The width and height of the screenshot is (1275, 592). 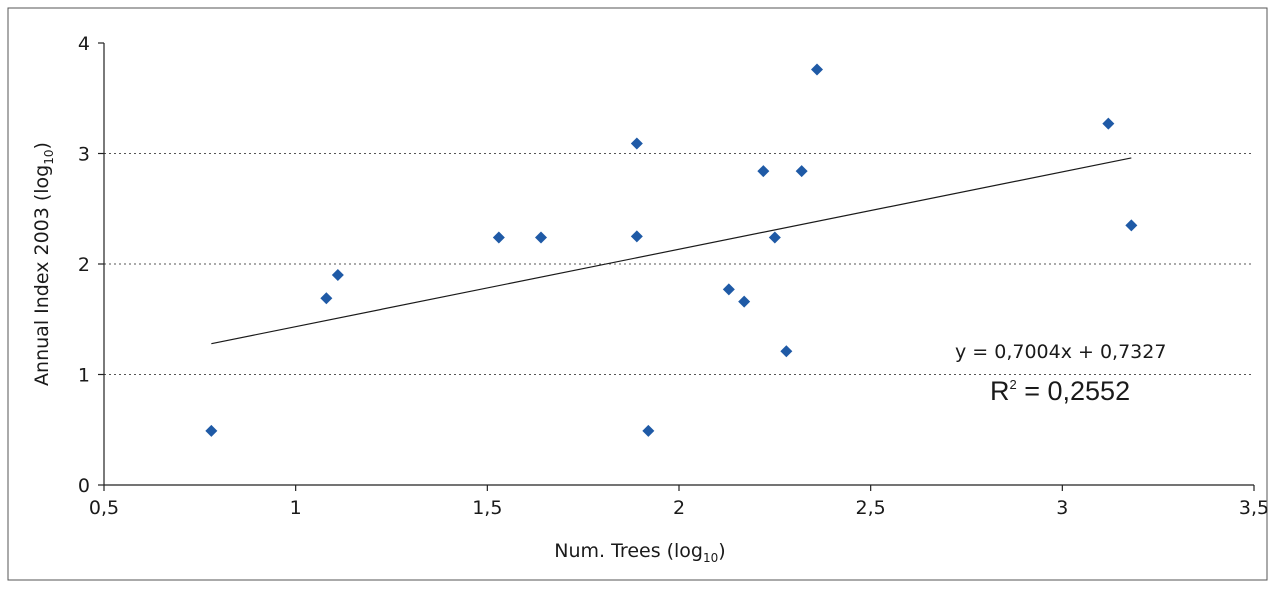 What do you see at coordinates (679, 508) in the screenshot?
I see `x-tick-label: 2` at bounding box center [679, 508].